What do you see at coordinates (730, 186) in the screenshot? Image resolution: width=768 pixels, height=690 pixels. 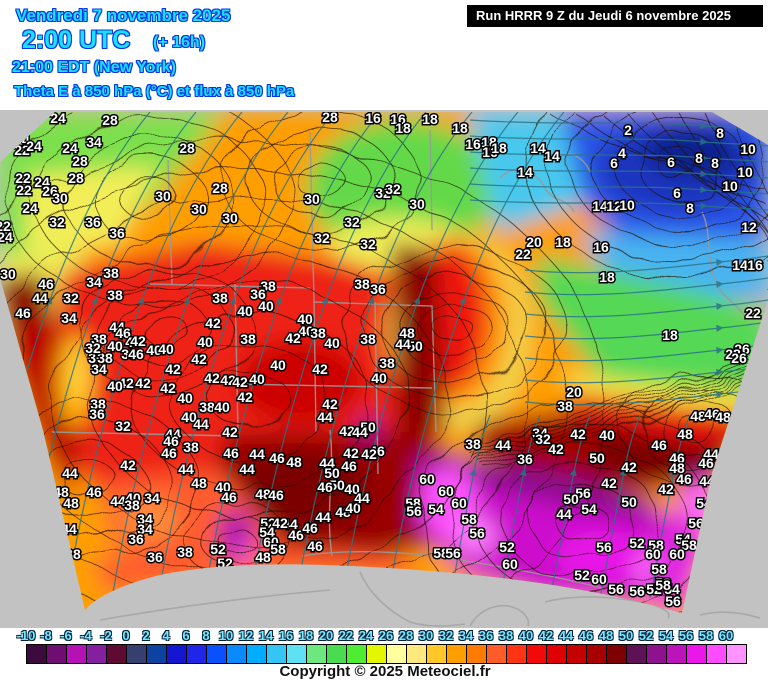 I see `map-value-label: 10` at bounding box center [730, 186].